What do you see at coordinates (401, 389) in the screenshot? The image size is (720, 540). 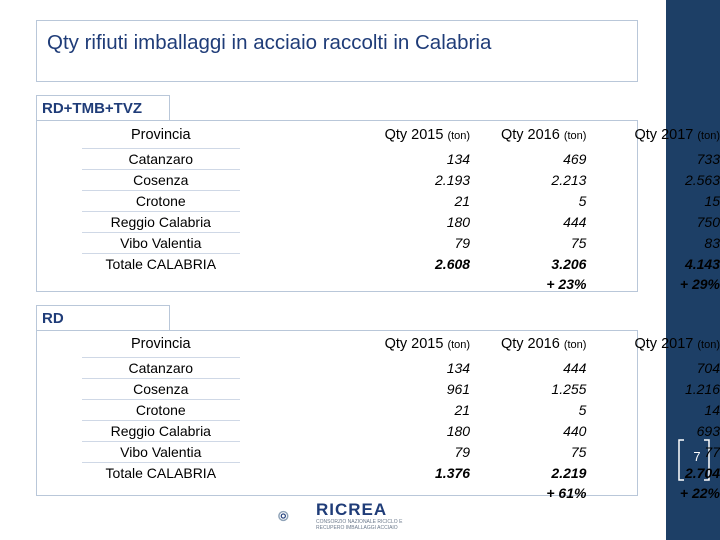 I see `table-row: Cosenza 961 1.255 1.216` at bounding box center [401, 389].